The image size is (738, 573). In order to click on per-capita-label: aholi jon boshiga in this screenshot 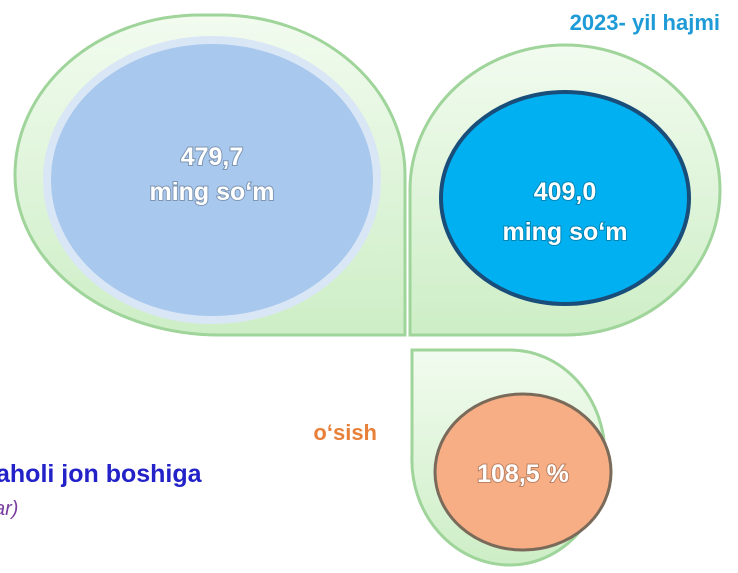, I will do `click(101, 474)`.